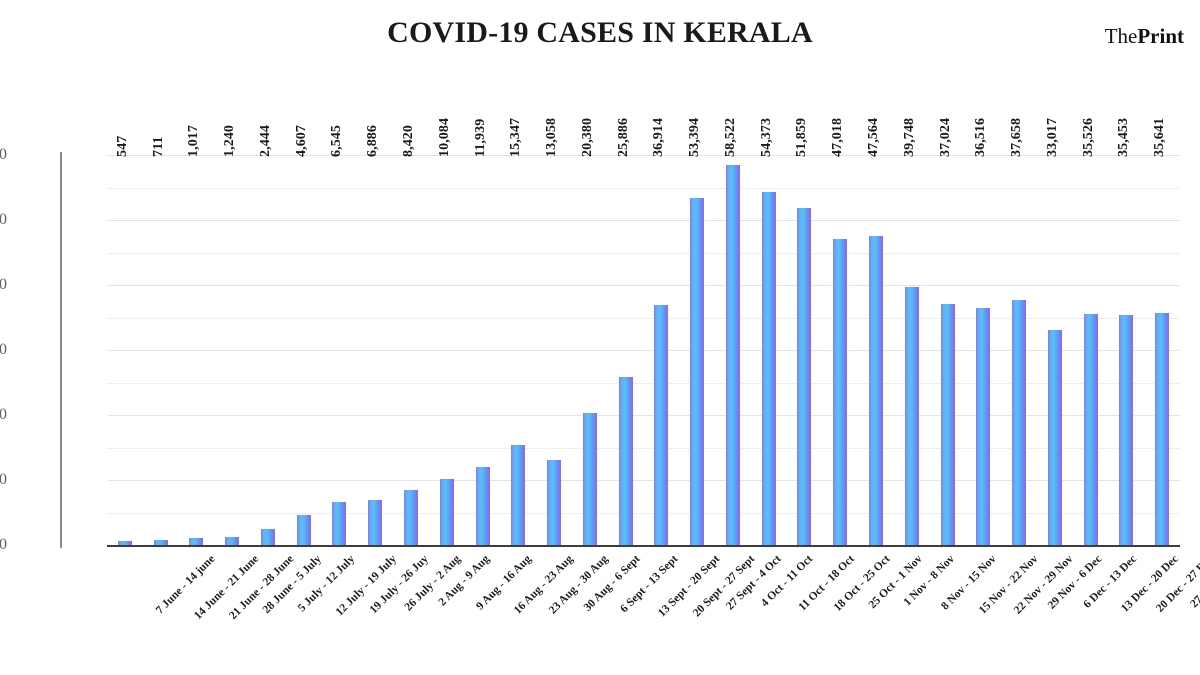  Describe the element at coordinates (3, 219) in the screenshot. I see `y-tick-label: 50,000` at that location.